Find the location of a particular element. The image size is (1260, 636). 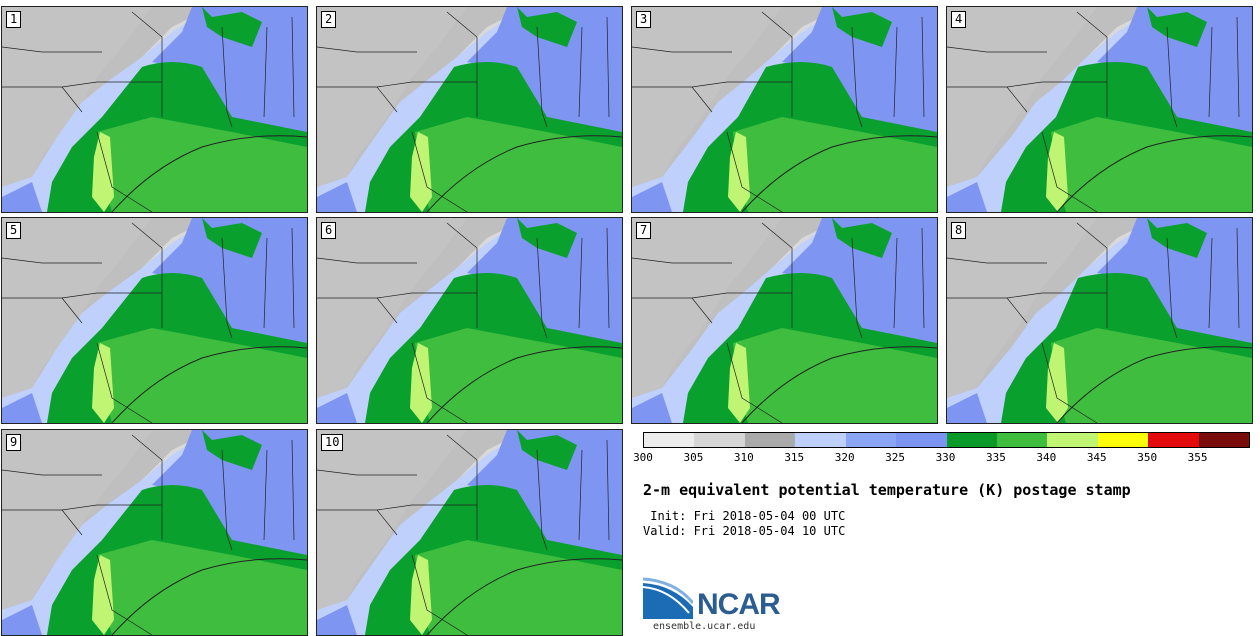

valid-time: Valid: Fri 2018-05-04 10 UTC is located at coordinates (744, 531).